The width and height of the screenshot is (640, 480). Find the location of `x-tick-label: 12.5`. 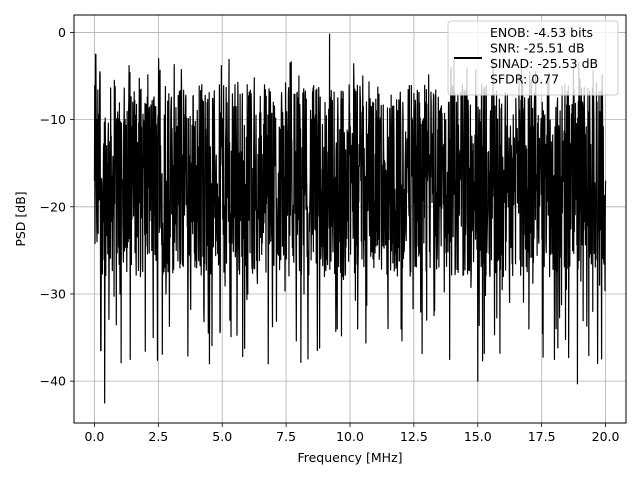

x-tick-label: 12.5 is located at coordinates (414, 436).